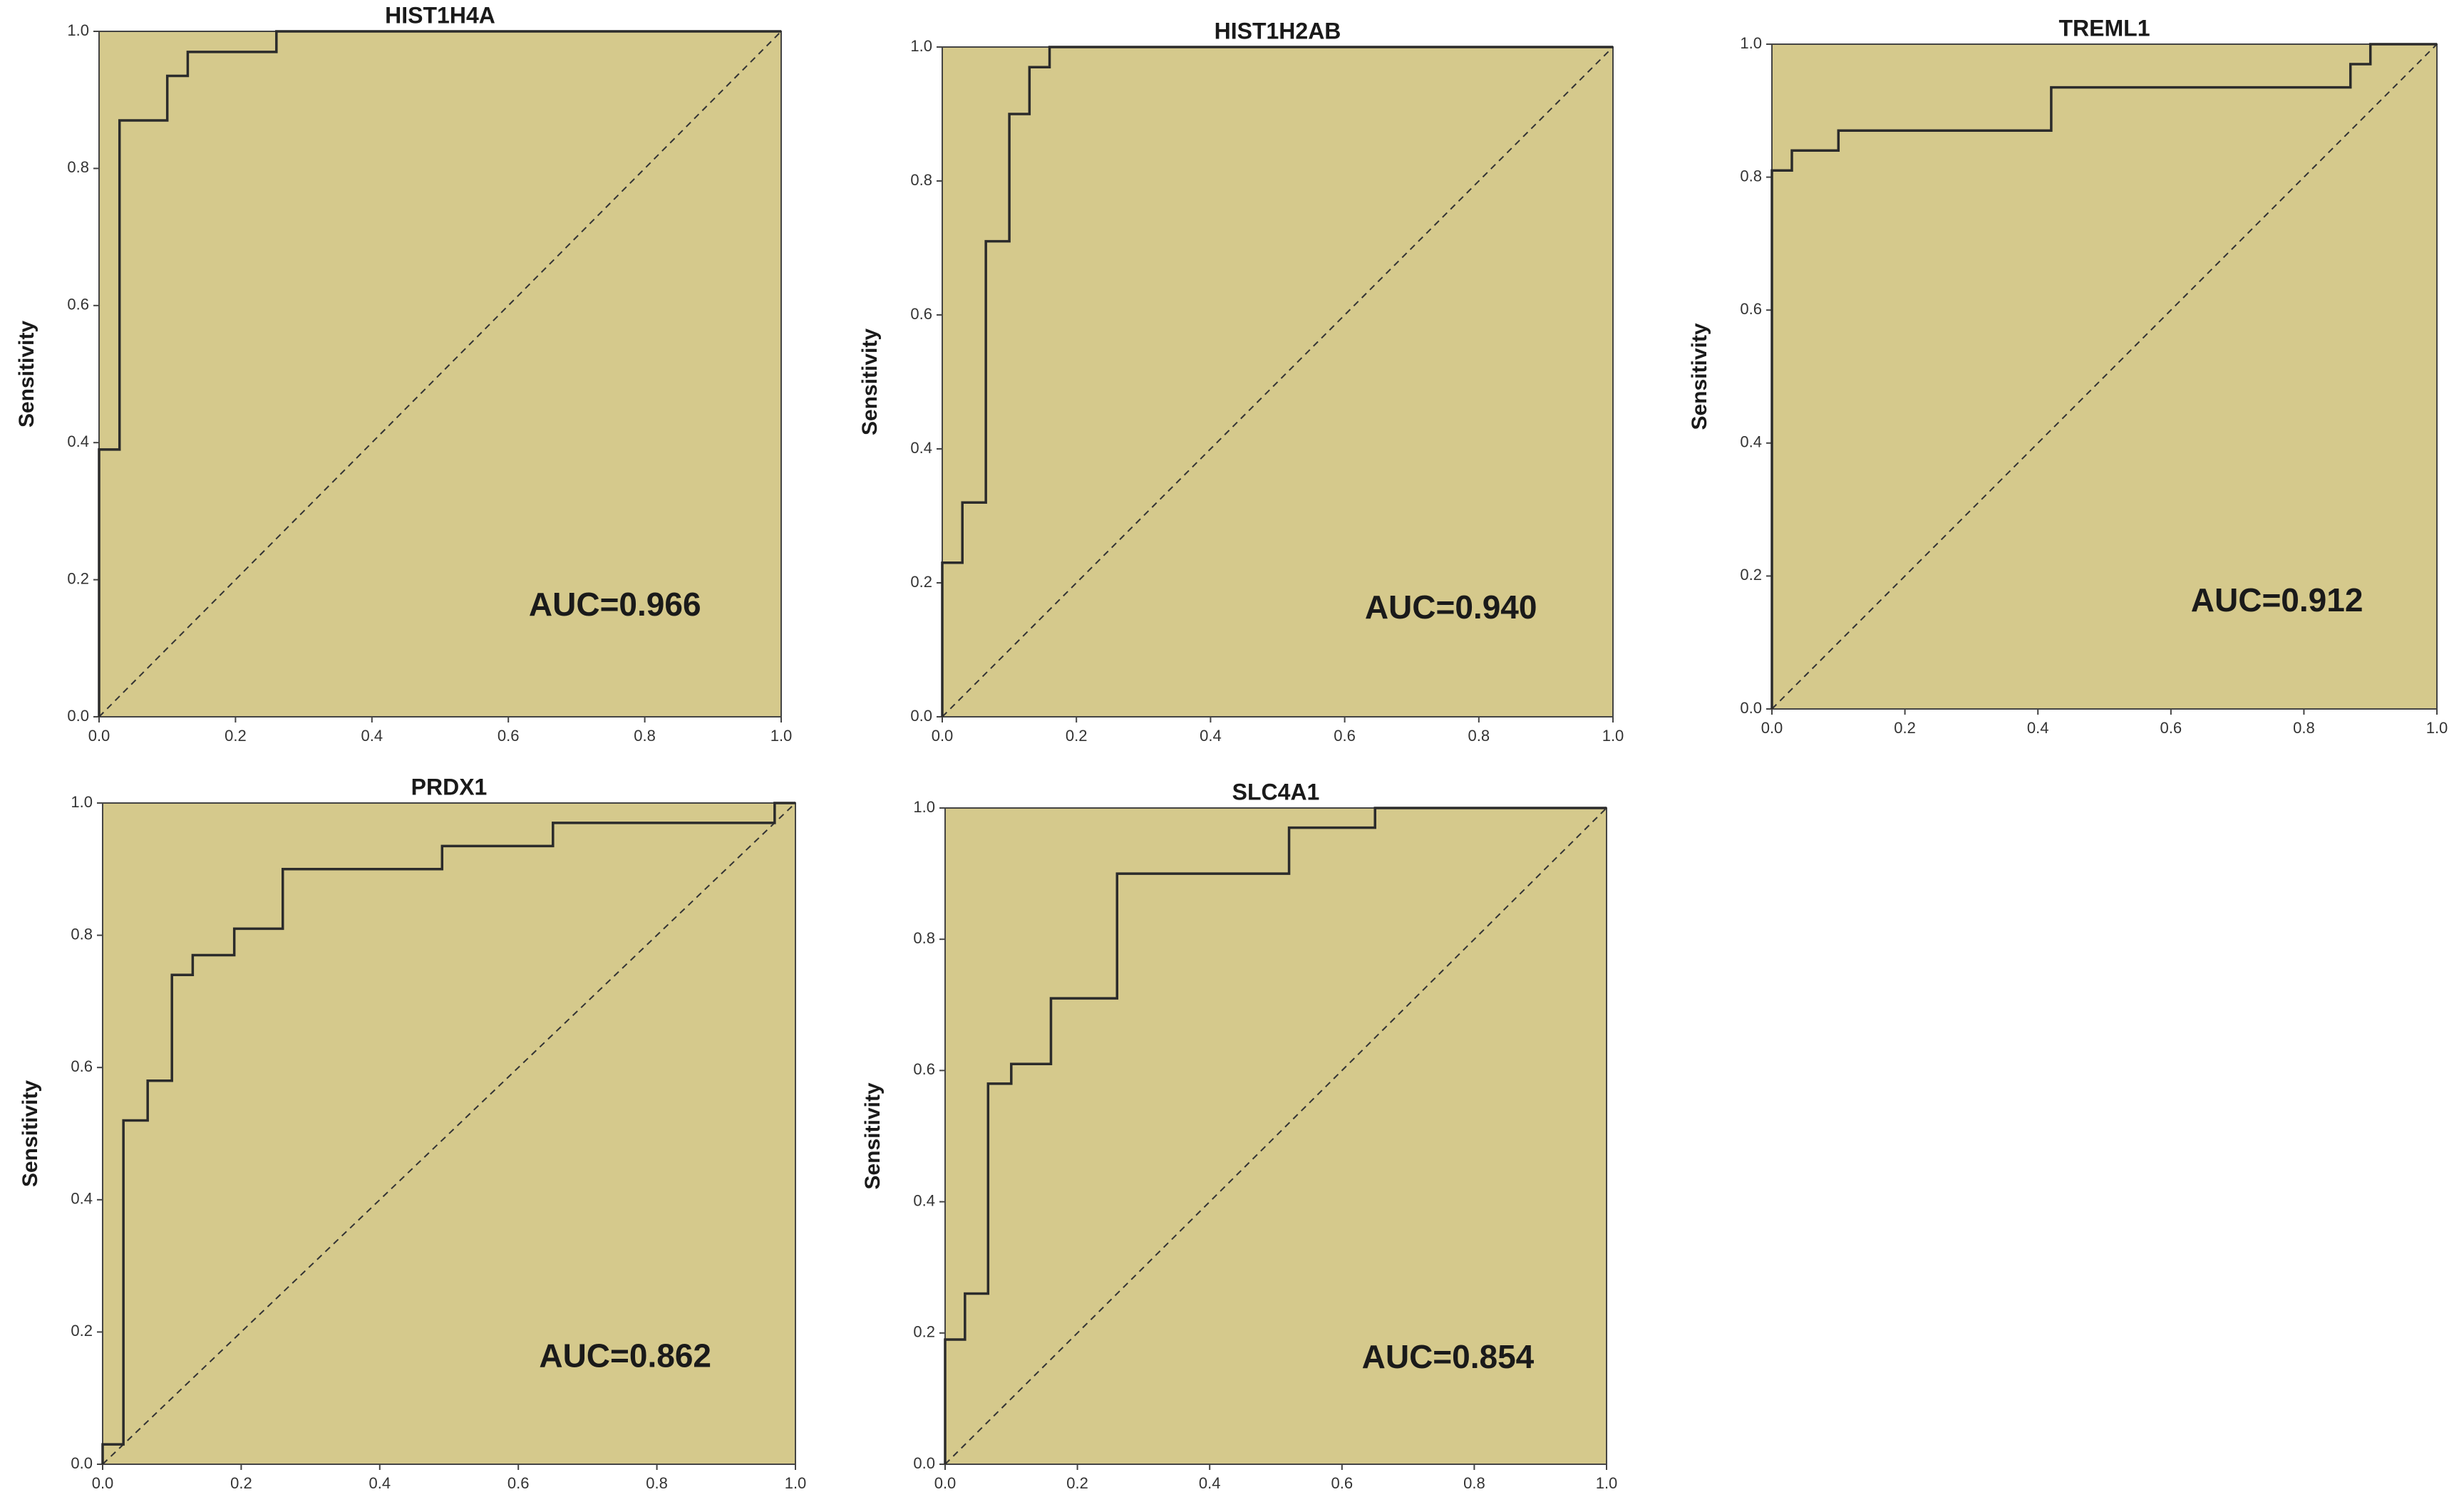 The width and height of the screenshot is (2464, 1502). Describe the element at coordinates (1451, 607) in the screenshot. I see `auc-annotation: AUC=0.940` at that location.